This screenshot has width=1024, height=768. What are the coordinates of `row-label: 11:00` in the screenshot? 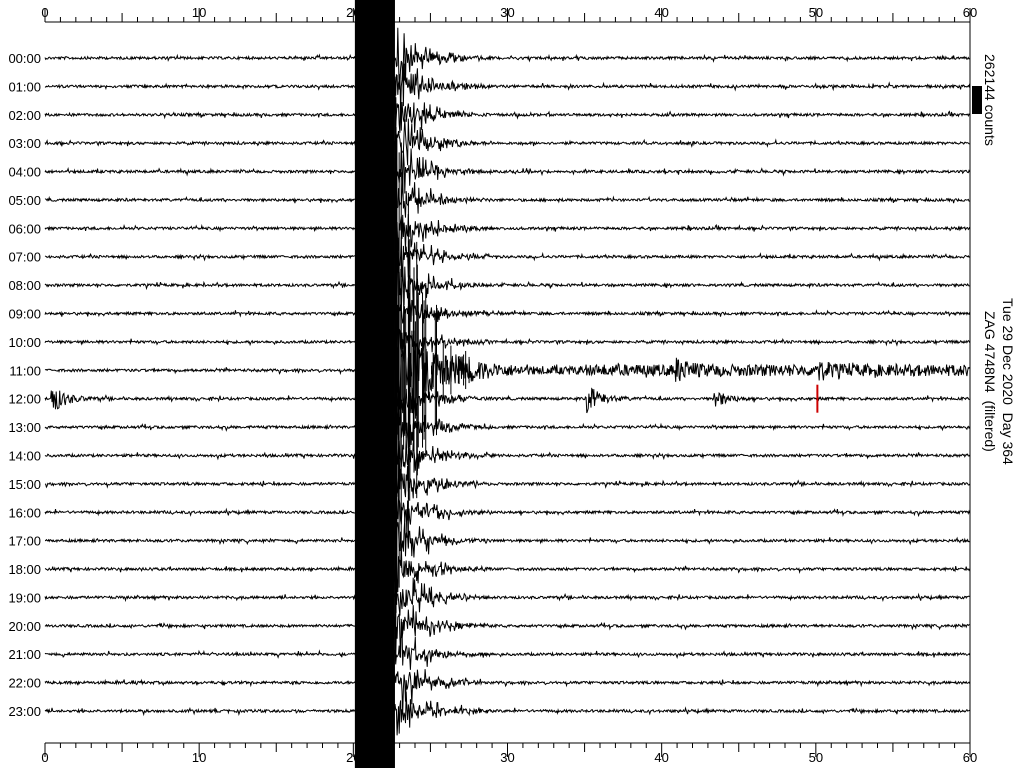 It's located at (25, 370).